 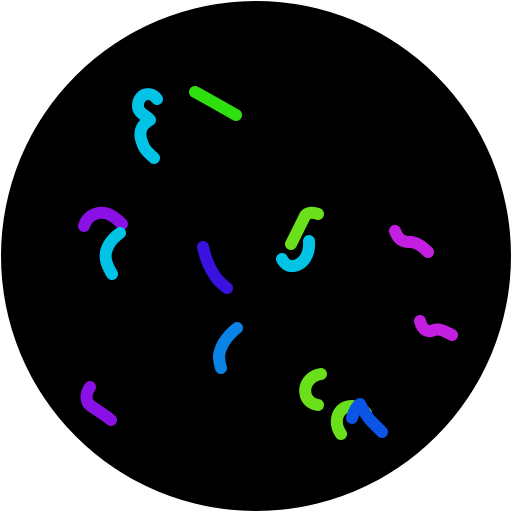 What do you see at coordinates (313, 389) in the screenshot?
I see `worm-lime-bottom-center` at bounding box center [313, 389].